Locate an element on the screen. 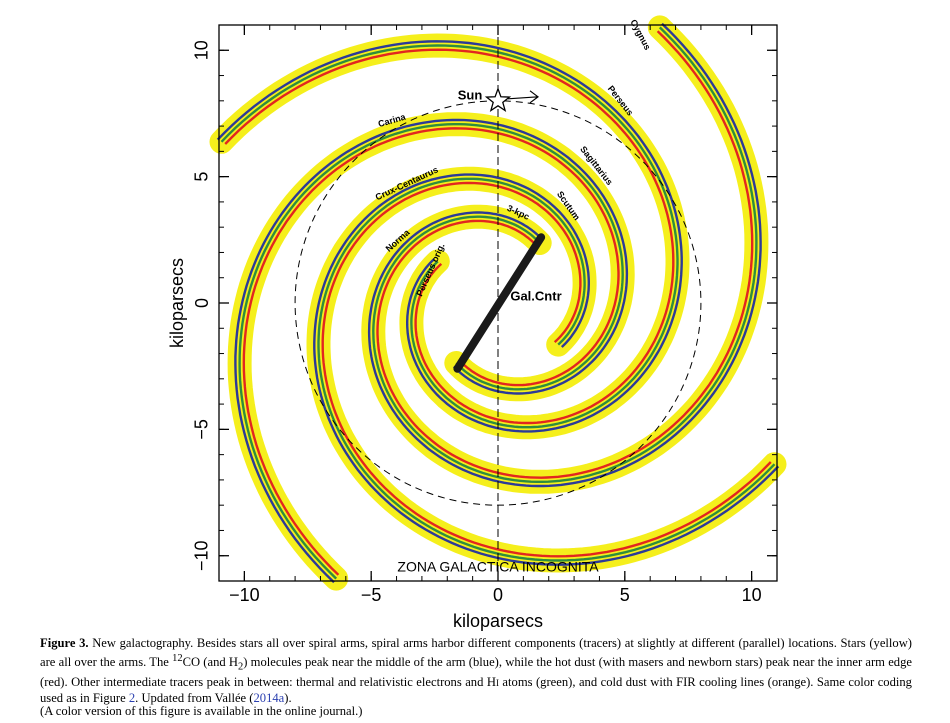 The image size is (950, 723). y-tick-label: 0 is located at coordinates (202, 303).